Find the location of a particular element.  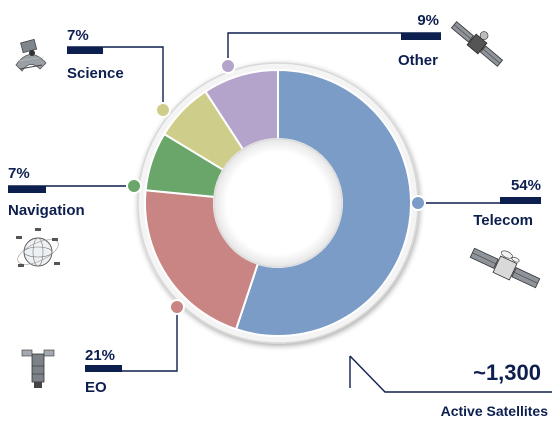

science-bar is located at coordinates (85, 50).